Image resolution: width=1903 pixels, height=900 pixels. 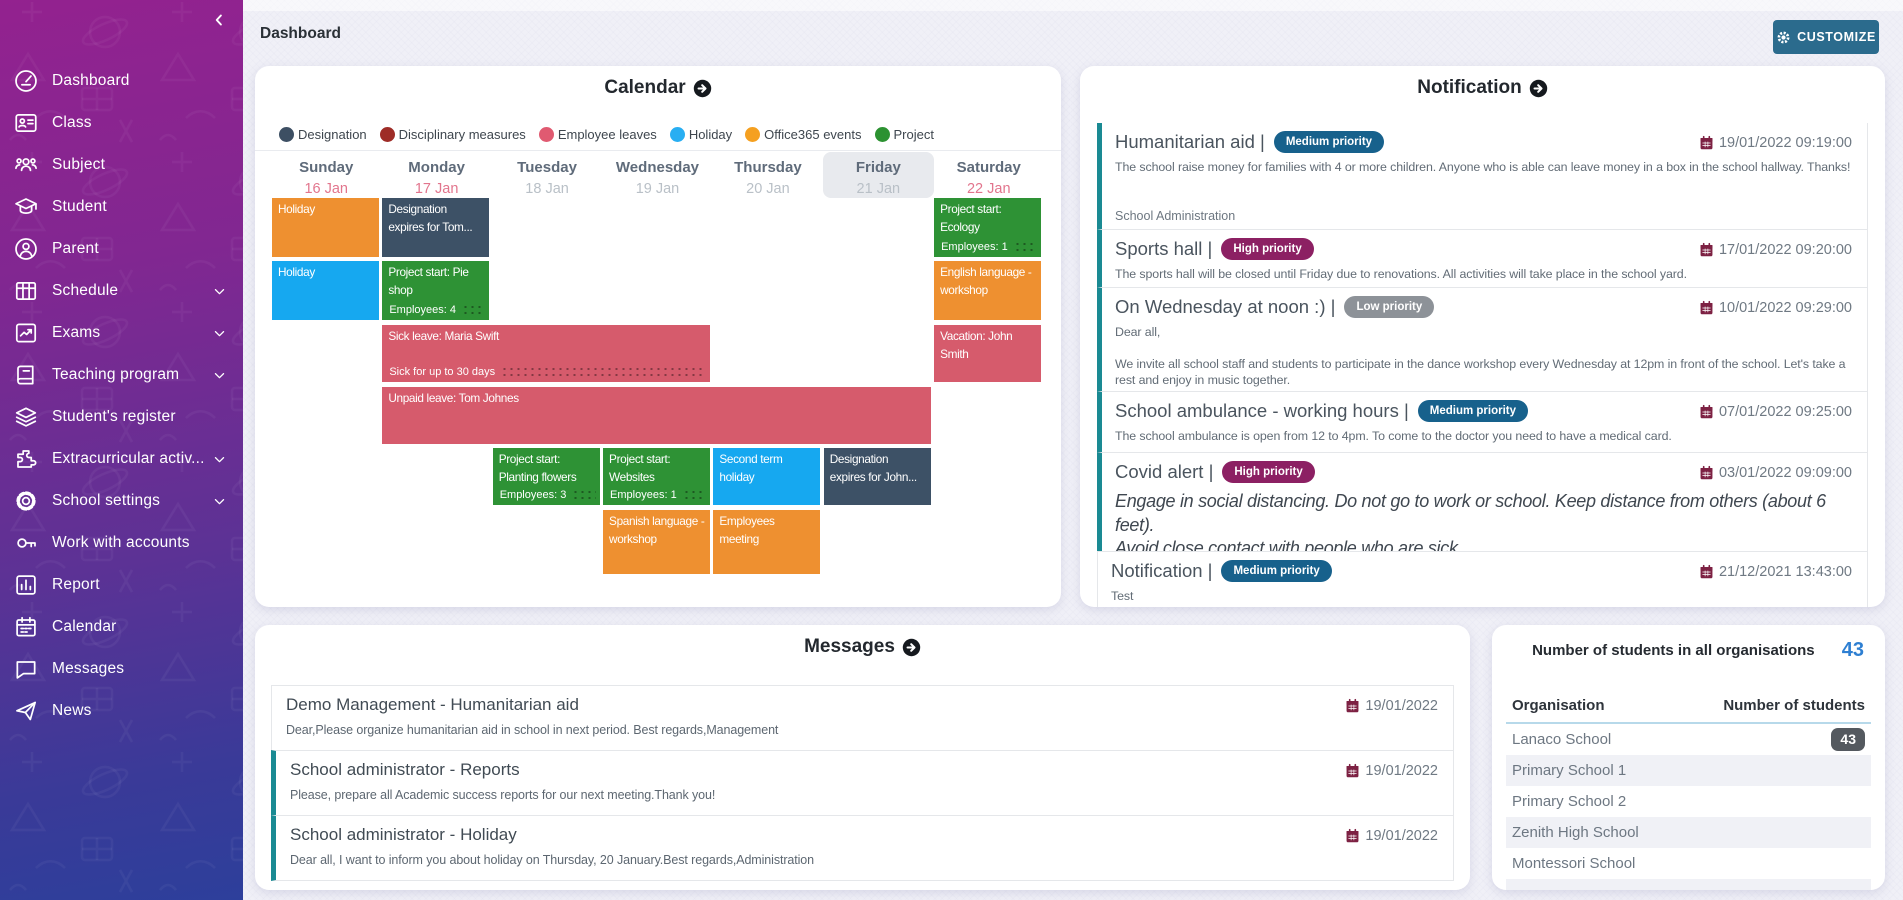 I want to click on sidebar-item-teaching-program: Teaching program, so click(x=121, y=375).